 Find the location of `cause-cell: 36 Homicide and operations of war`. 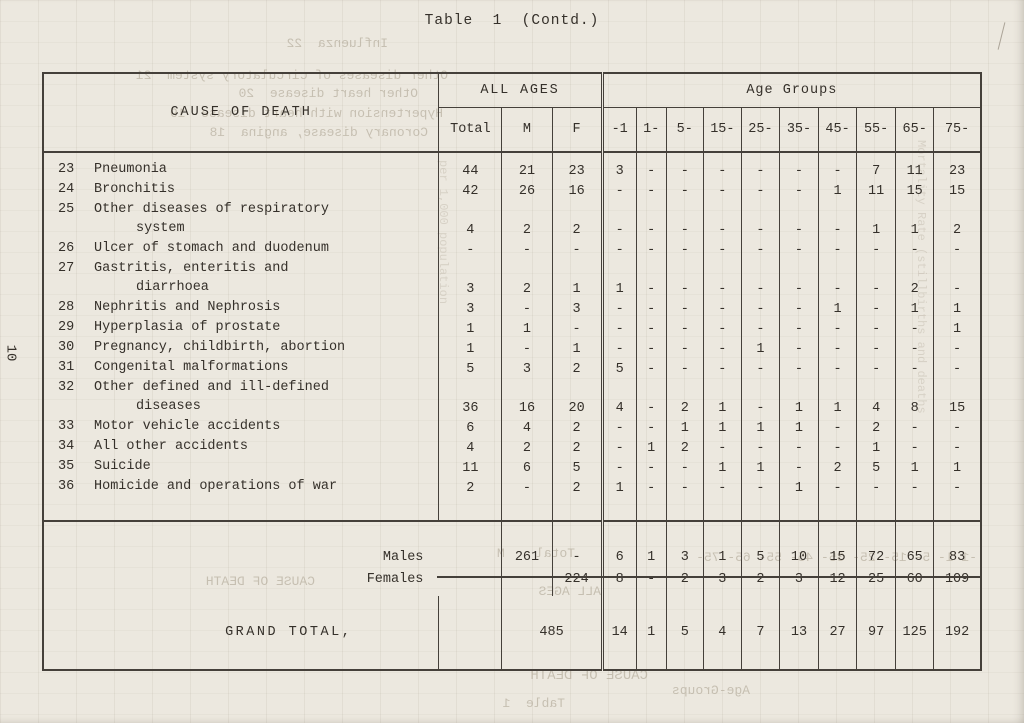

cause-cell: 36 Homicide and operations of war is located at coordinates (241, 487).